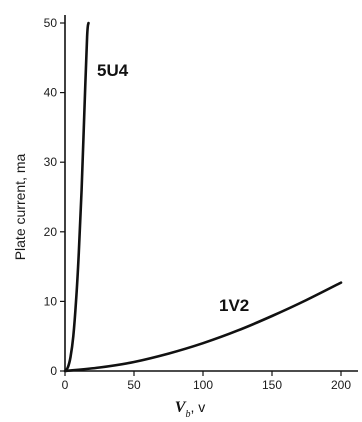 This screenshot has width=362, height=422. I want to click on x-axis-label: Vb, v, so click(190, 409).